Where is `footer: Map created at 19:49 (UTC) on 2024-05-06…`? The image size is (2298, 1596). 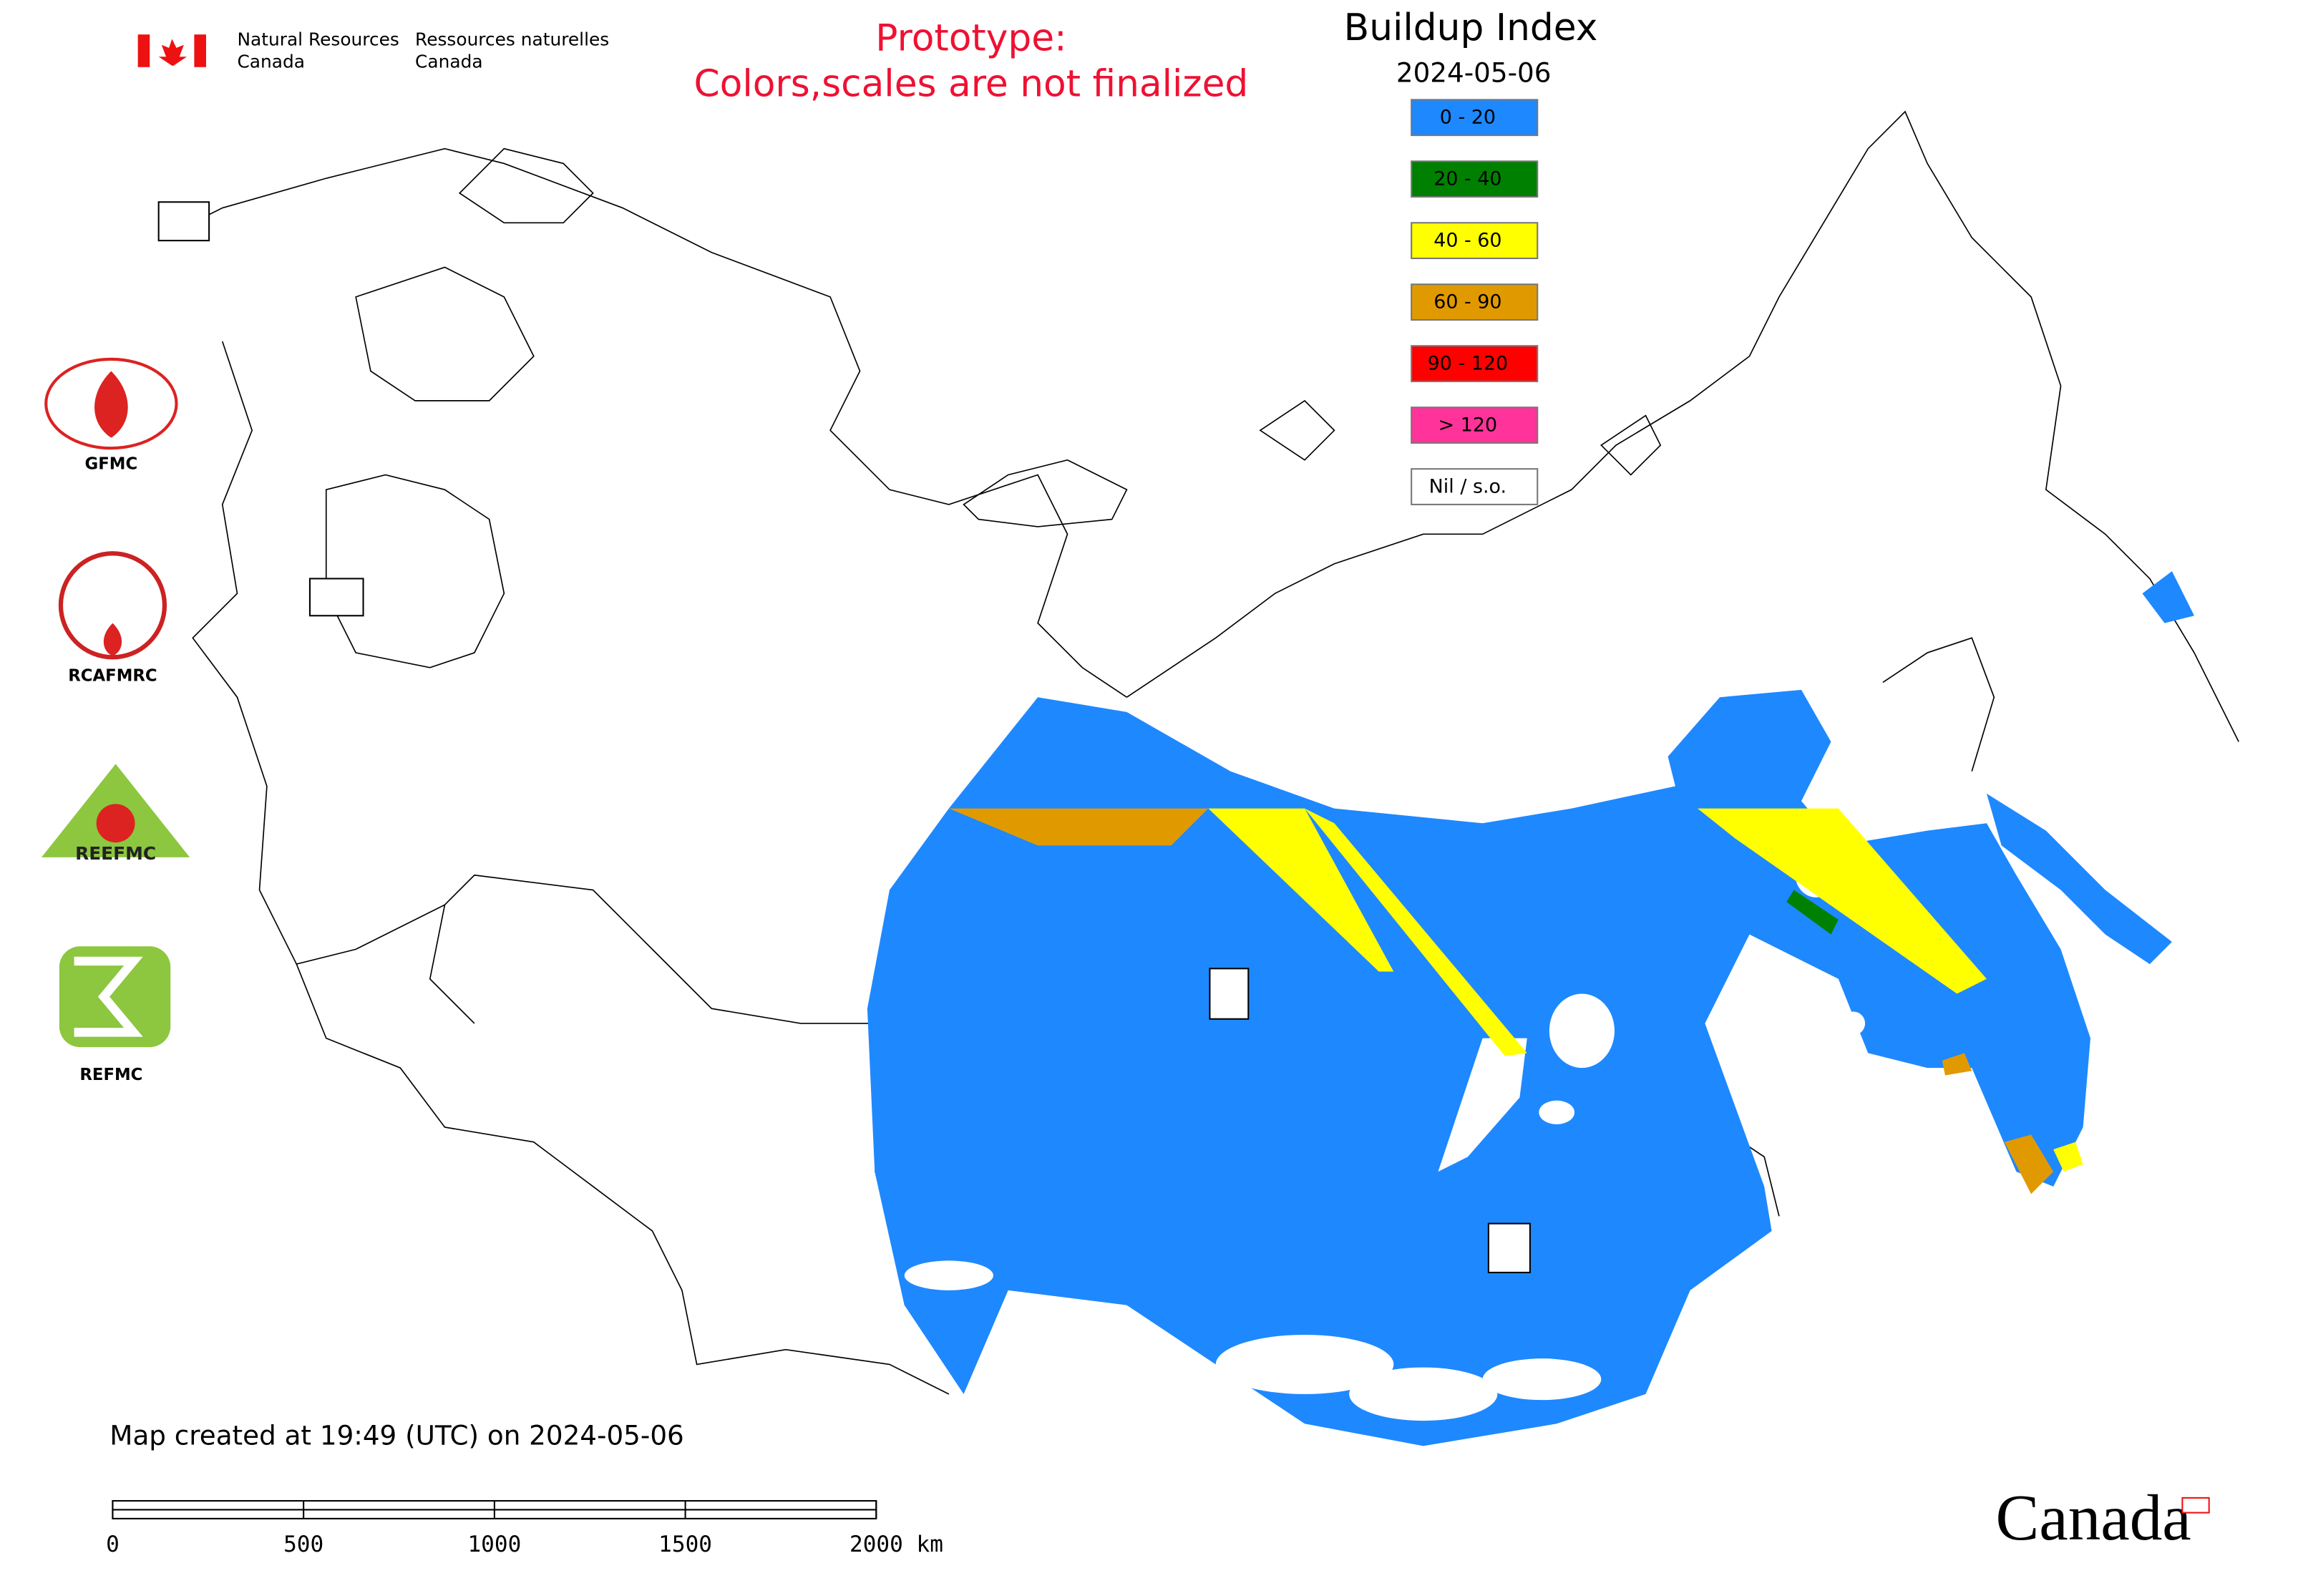
footer: Map created at 19:49 (UTC) on 2024-05-06… is located at coordinates (1158, 1488).